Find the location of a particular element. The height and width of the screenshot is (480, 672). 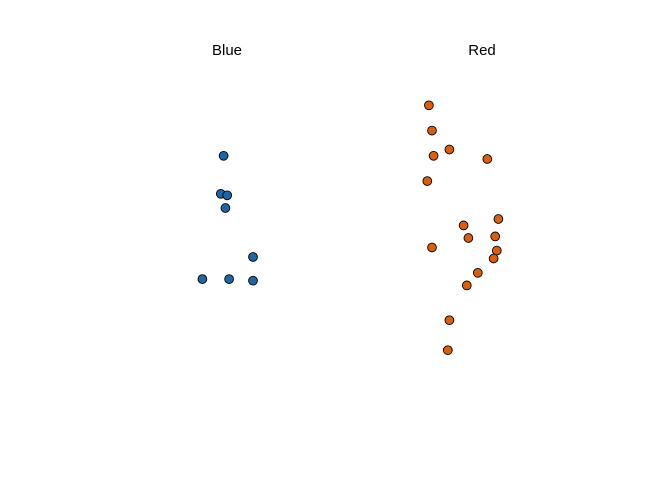

panel-title-red: Red is located at coordinates (482, 50).